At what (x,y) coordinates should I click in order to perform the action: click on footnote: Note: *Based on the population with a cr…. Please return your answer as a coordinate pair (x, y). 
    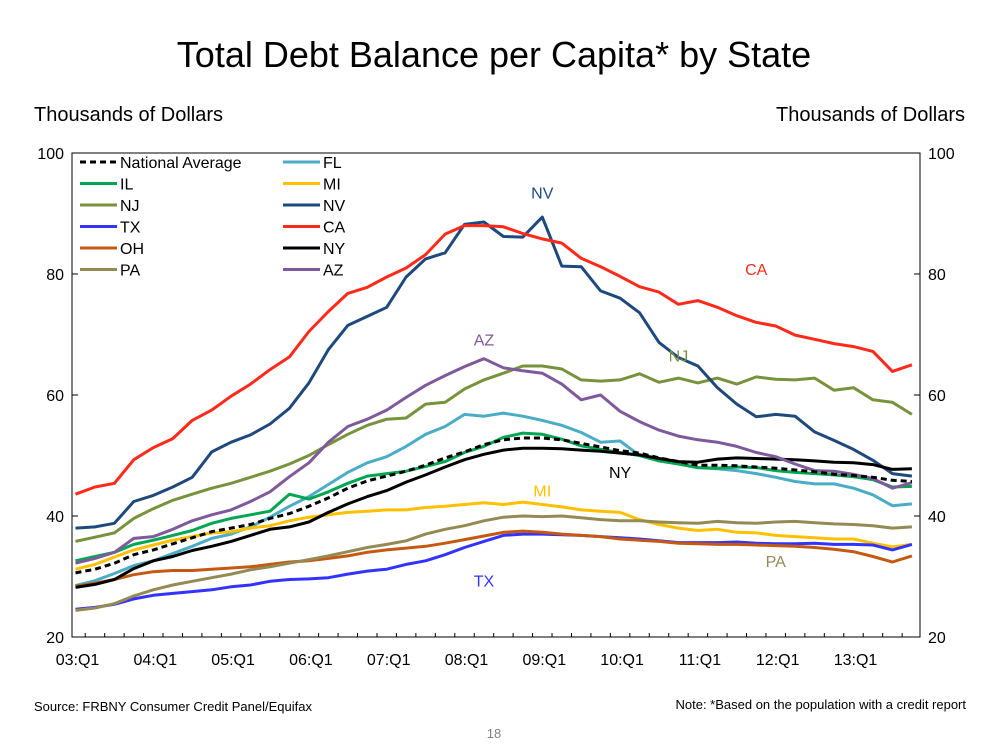
    Looking at the image, I should click on (820, 704).